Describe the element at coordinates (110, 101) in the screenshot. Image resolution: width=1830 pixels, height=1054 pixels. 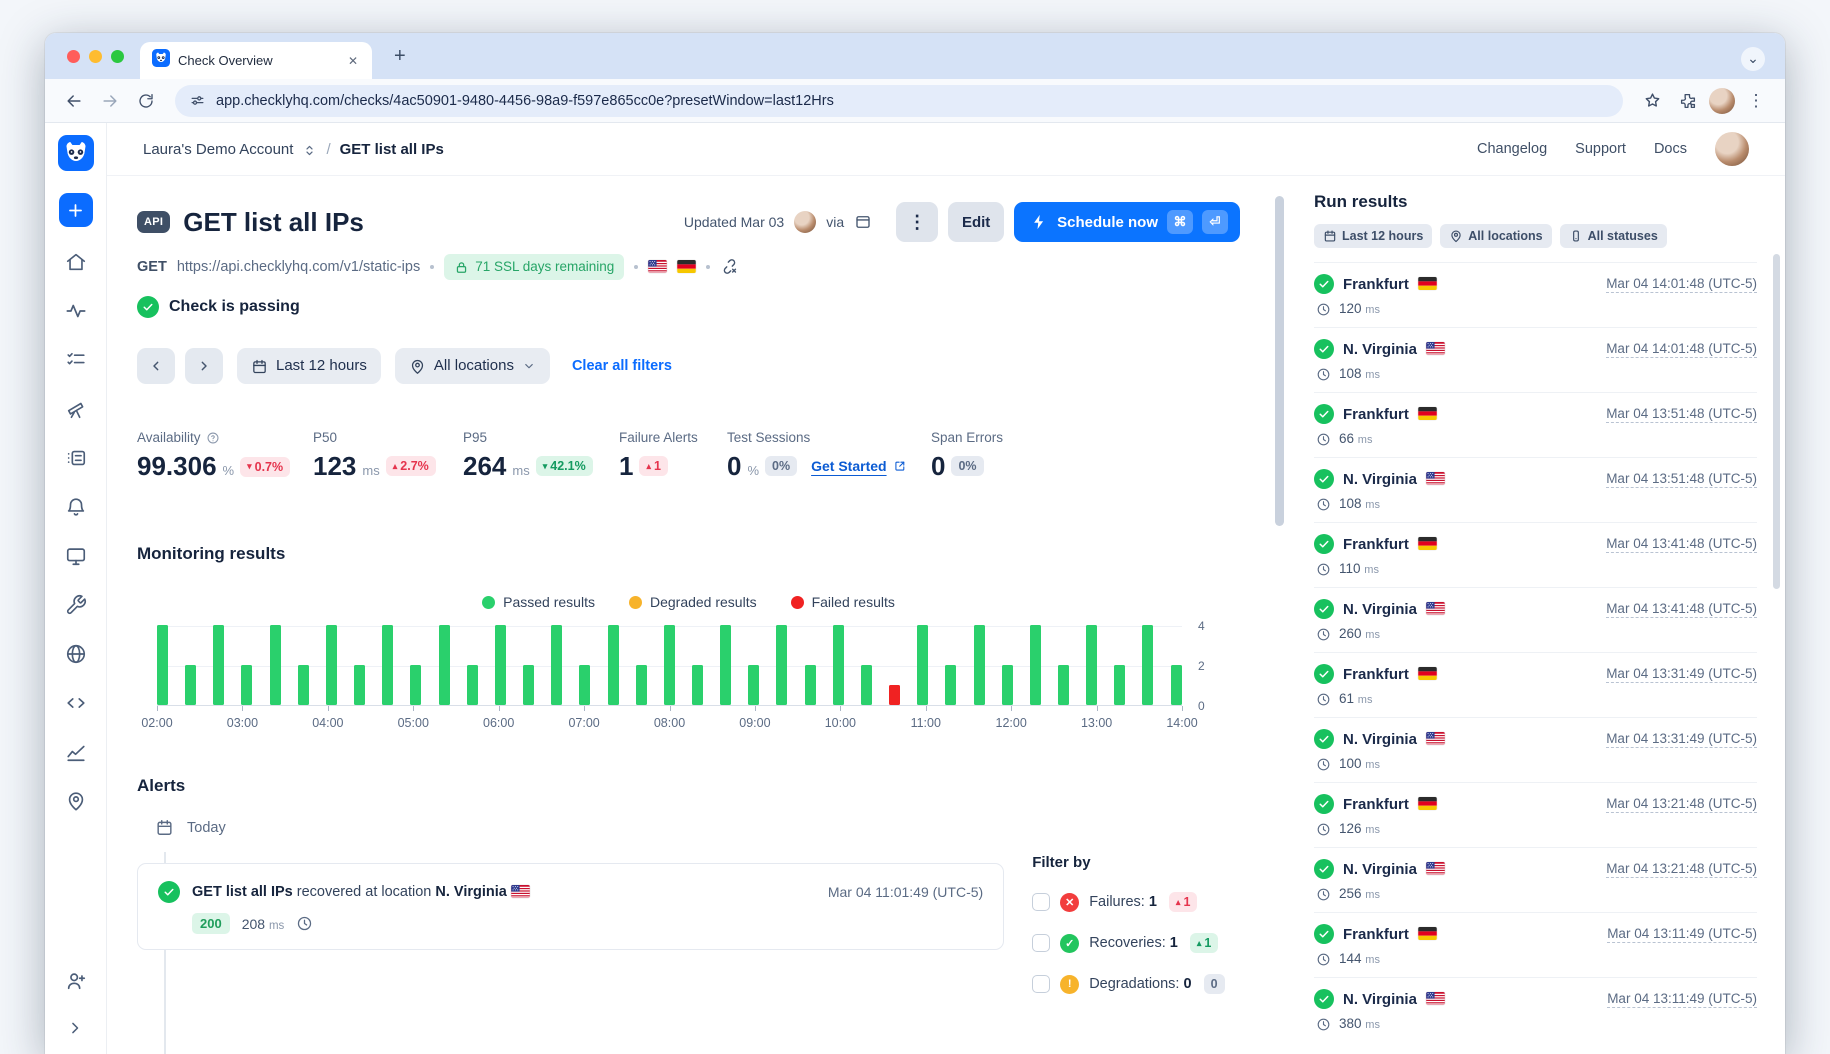
I see `forward-button` at that location.